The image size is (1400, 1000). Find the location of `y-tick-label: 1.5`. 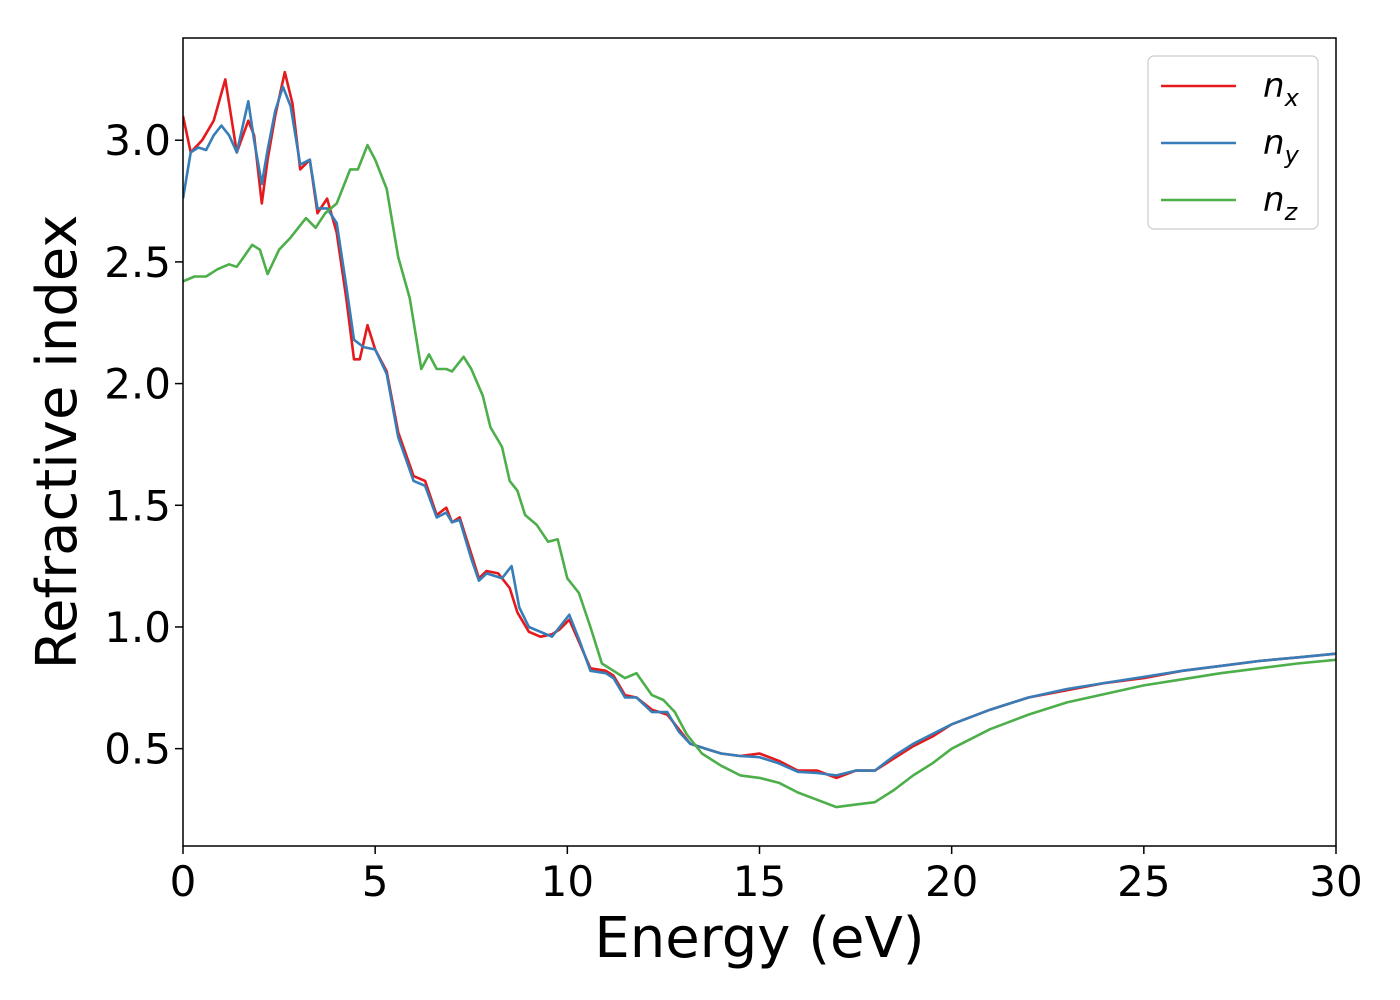

y-tick-label: 1.5 is located at coordinates (137, 505).